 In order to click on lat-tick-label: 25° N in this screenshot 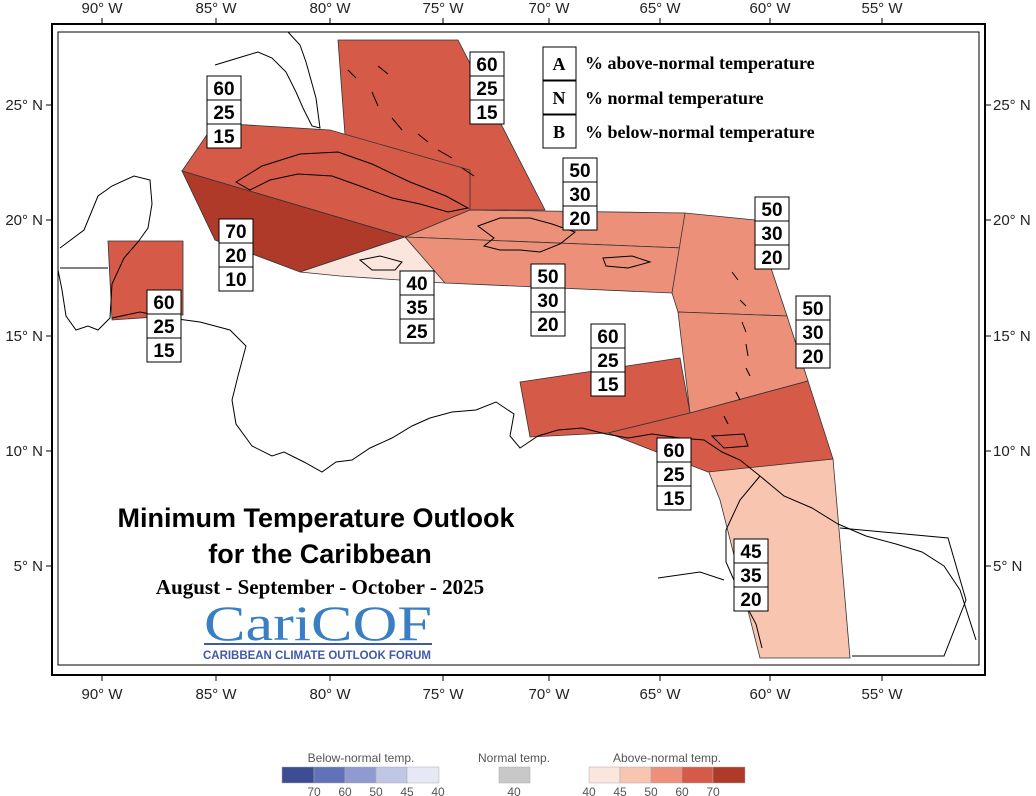, I will do `click(24, 105)`.